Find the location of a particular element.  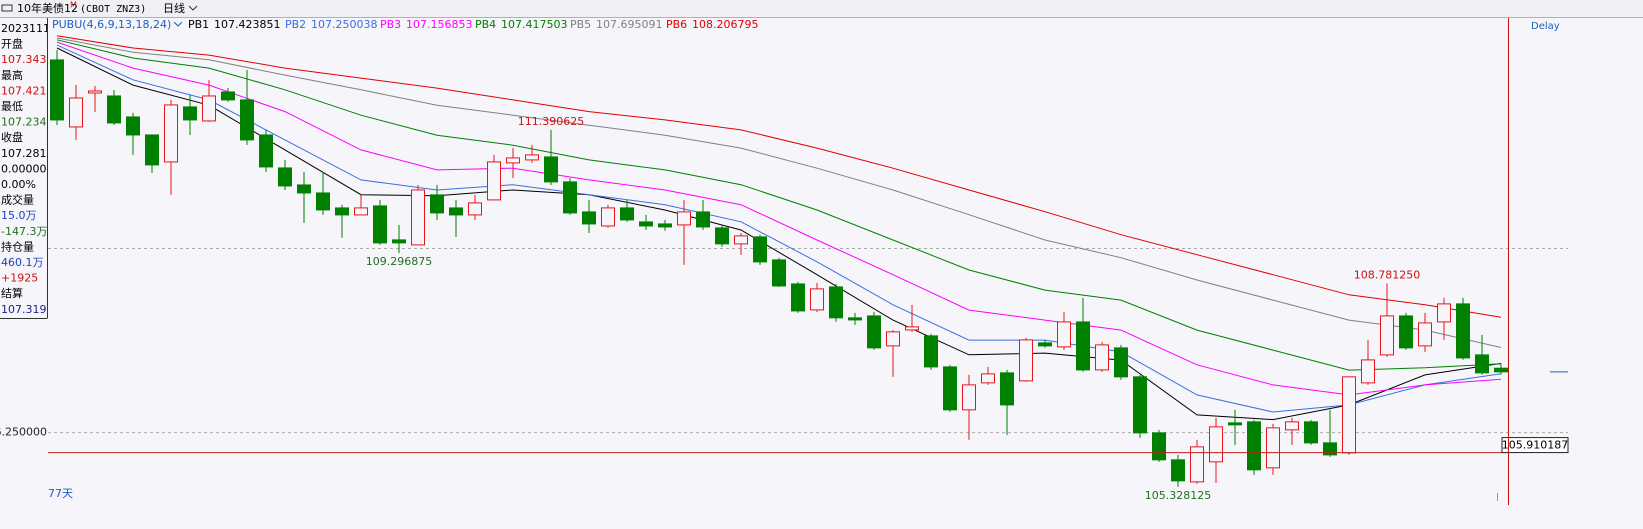

info-panel-line: 107.4218 is located at coordinates (27, 90).